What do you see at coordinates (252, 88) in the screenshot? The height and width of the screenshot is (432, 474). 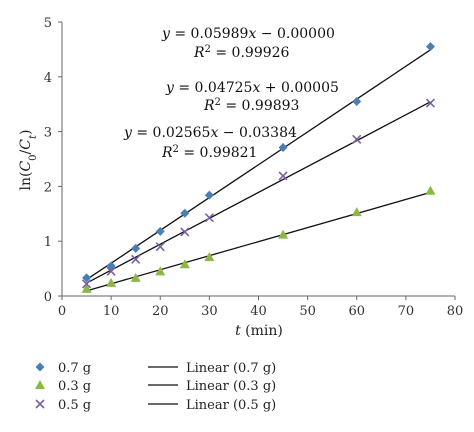 I see `equation-0.5g: y = 0.04725x + 0.00005` at bounding box center [252, 88].